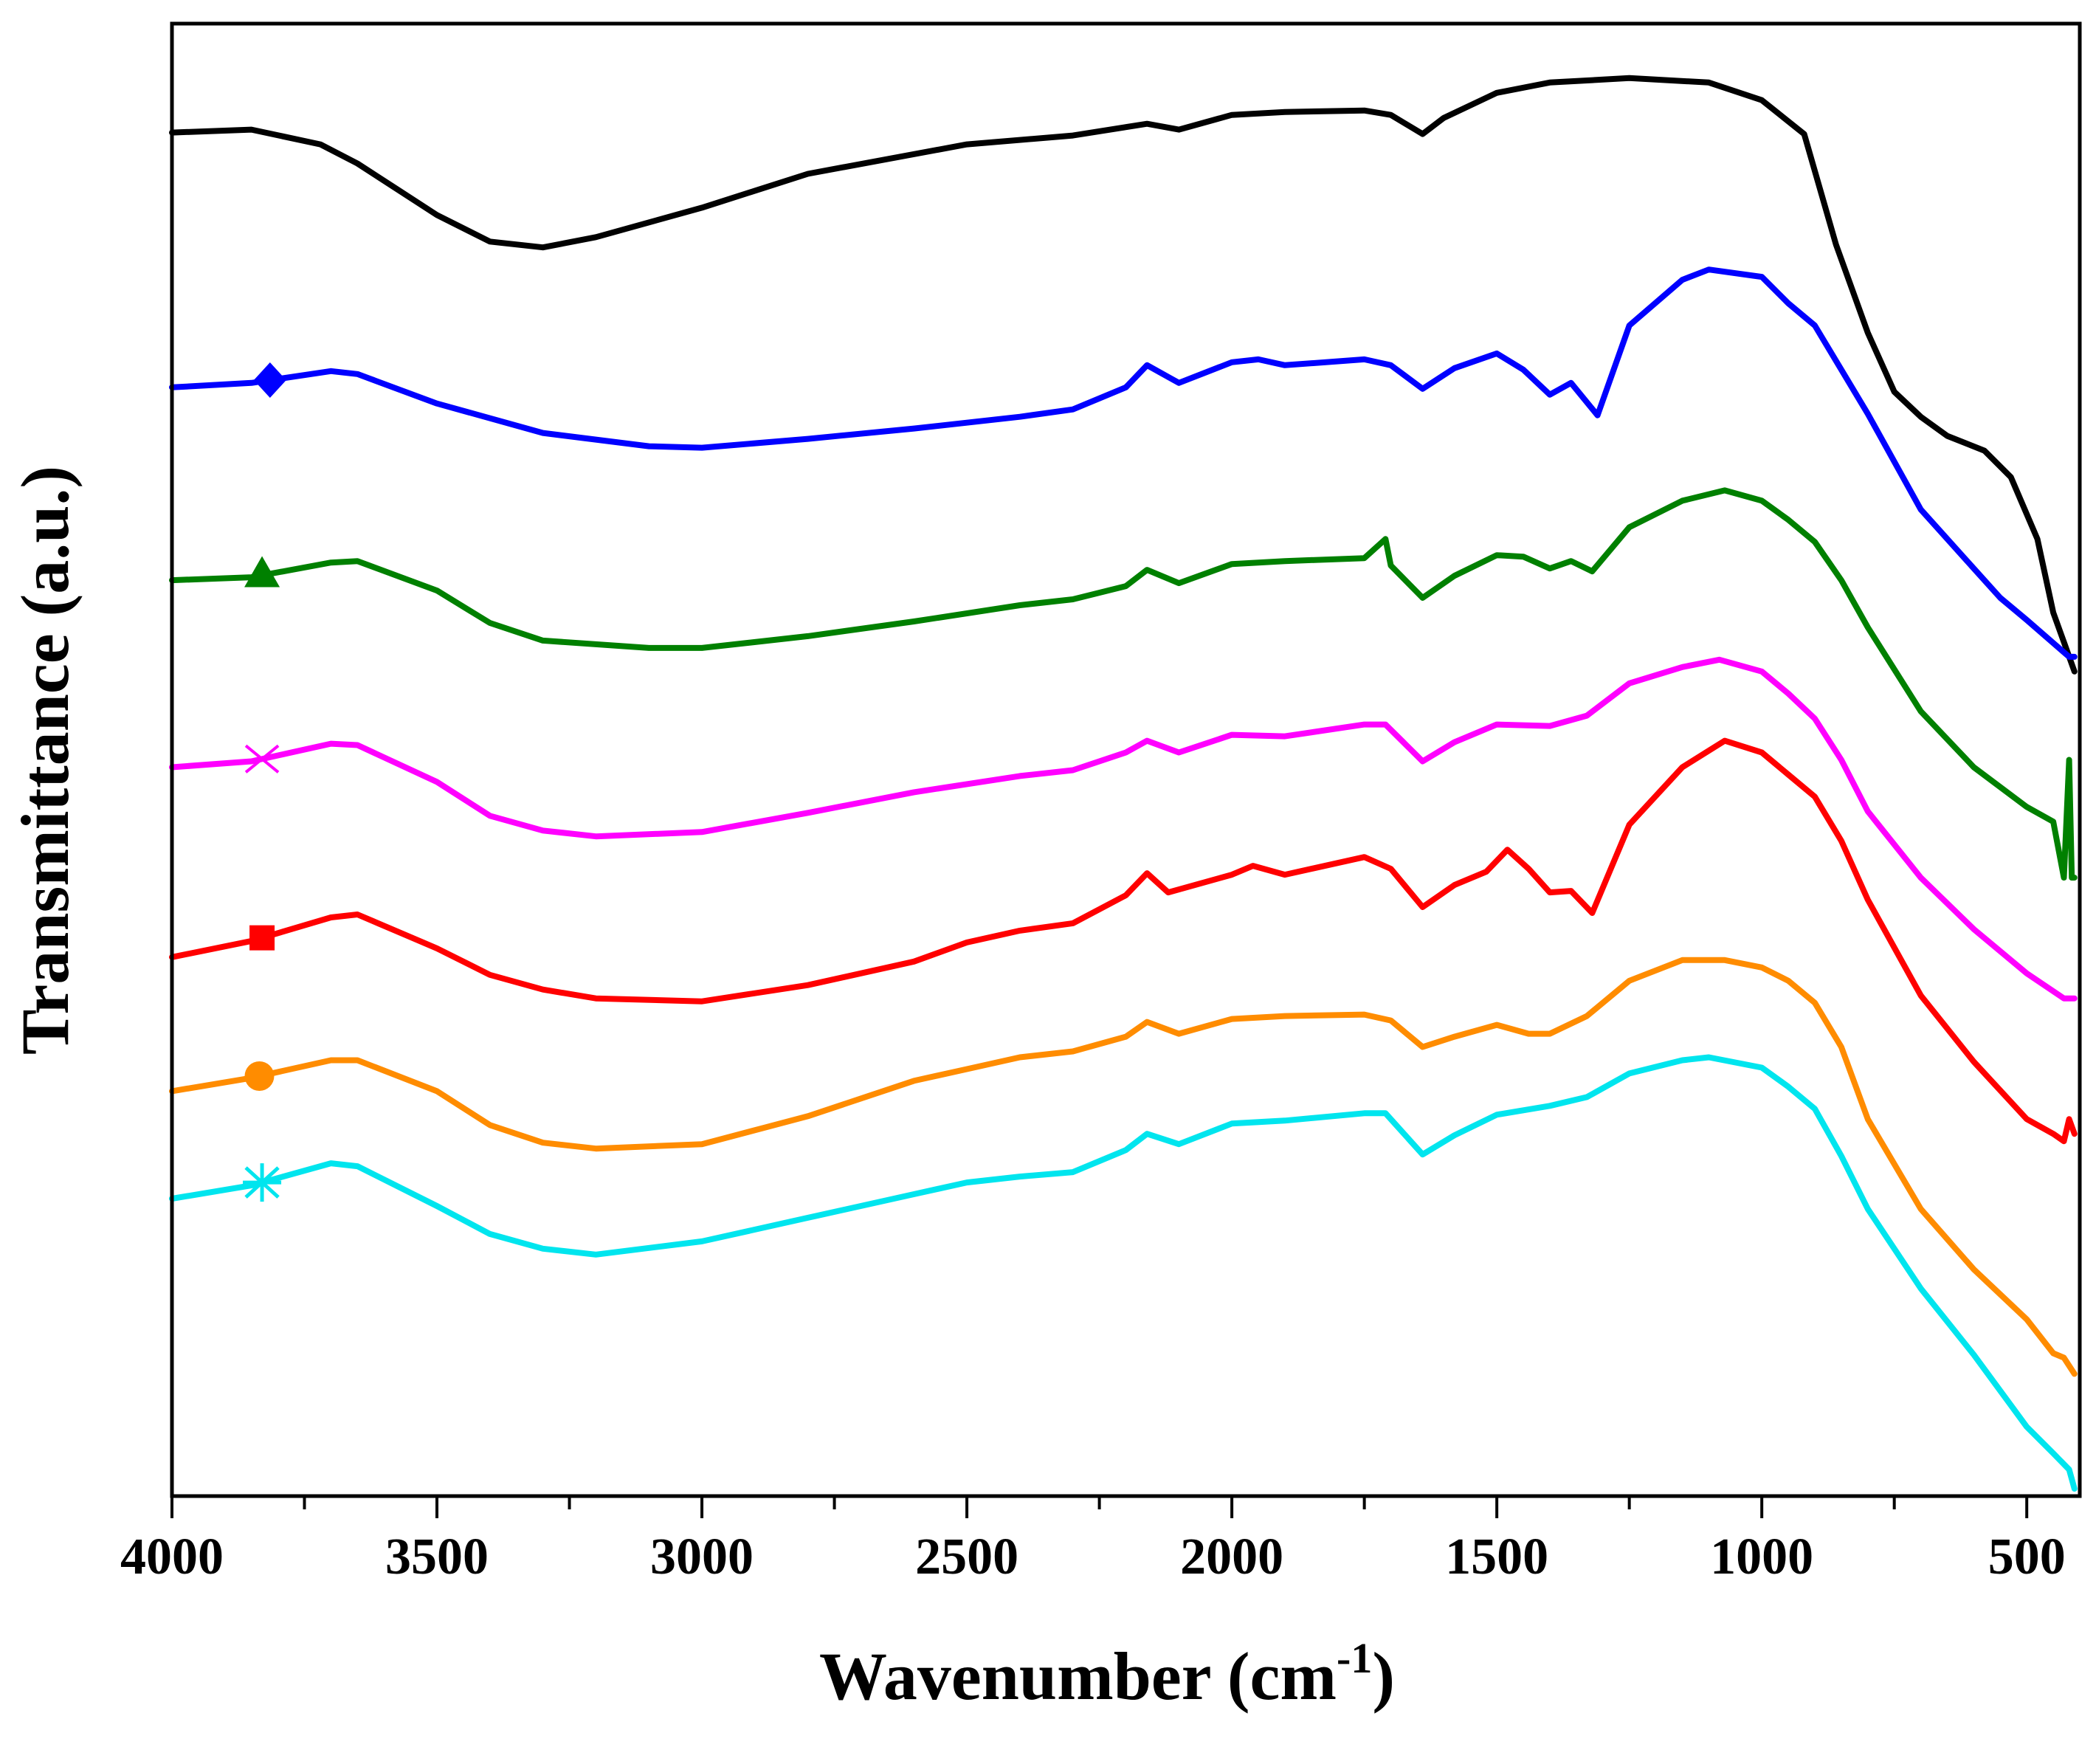 The image size is (2096, 1764). I want to click on series-marker-green, so click(262, 572).